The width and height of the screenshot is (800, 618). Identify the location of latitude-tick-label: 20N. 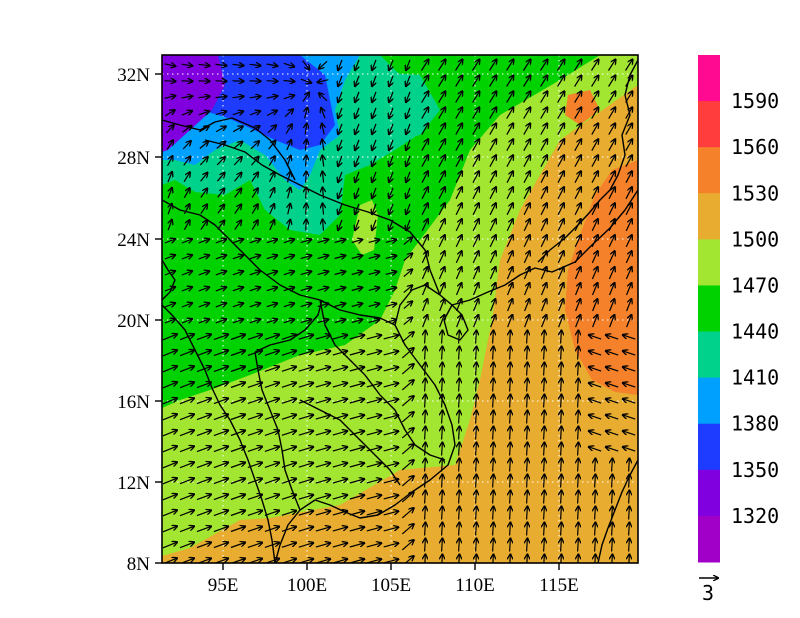
(133, 321).